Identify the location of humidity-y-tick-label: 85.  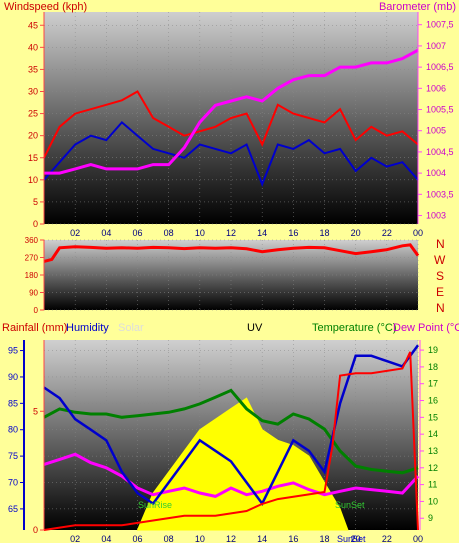
(13, 403).